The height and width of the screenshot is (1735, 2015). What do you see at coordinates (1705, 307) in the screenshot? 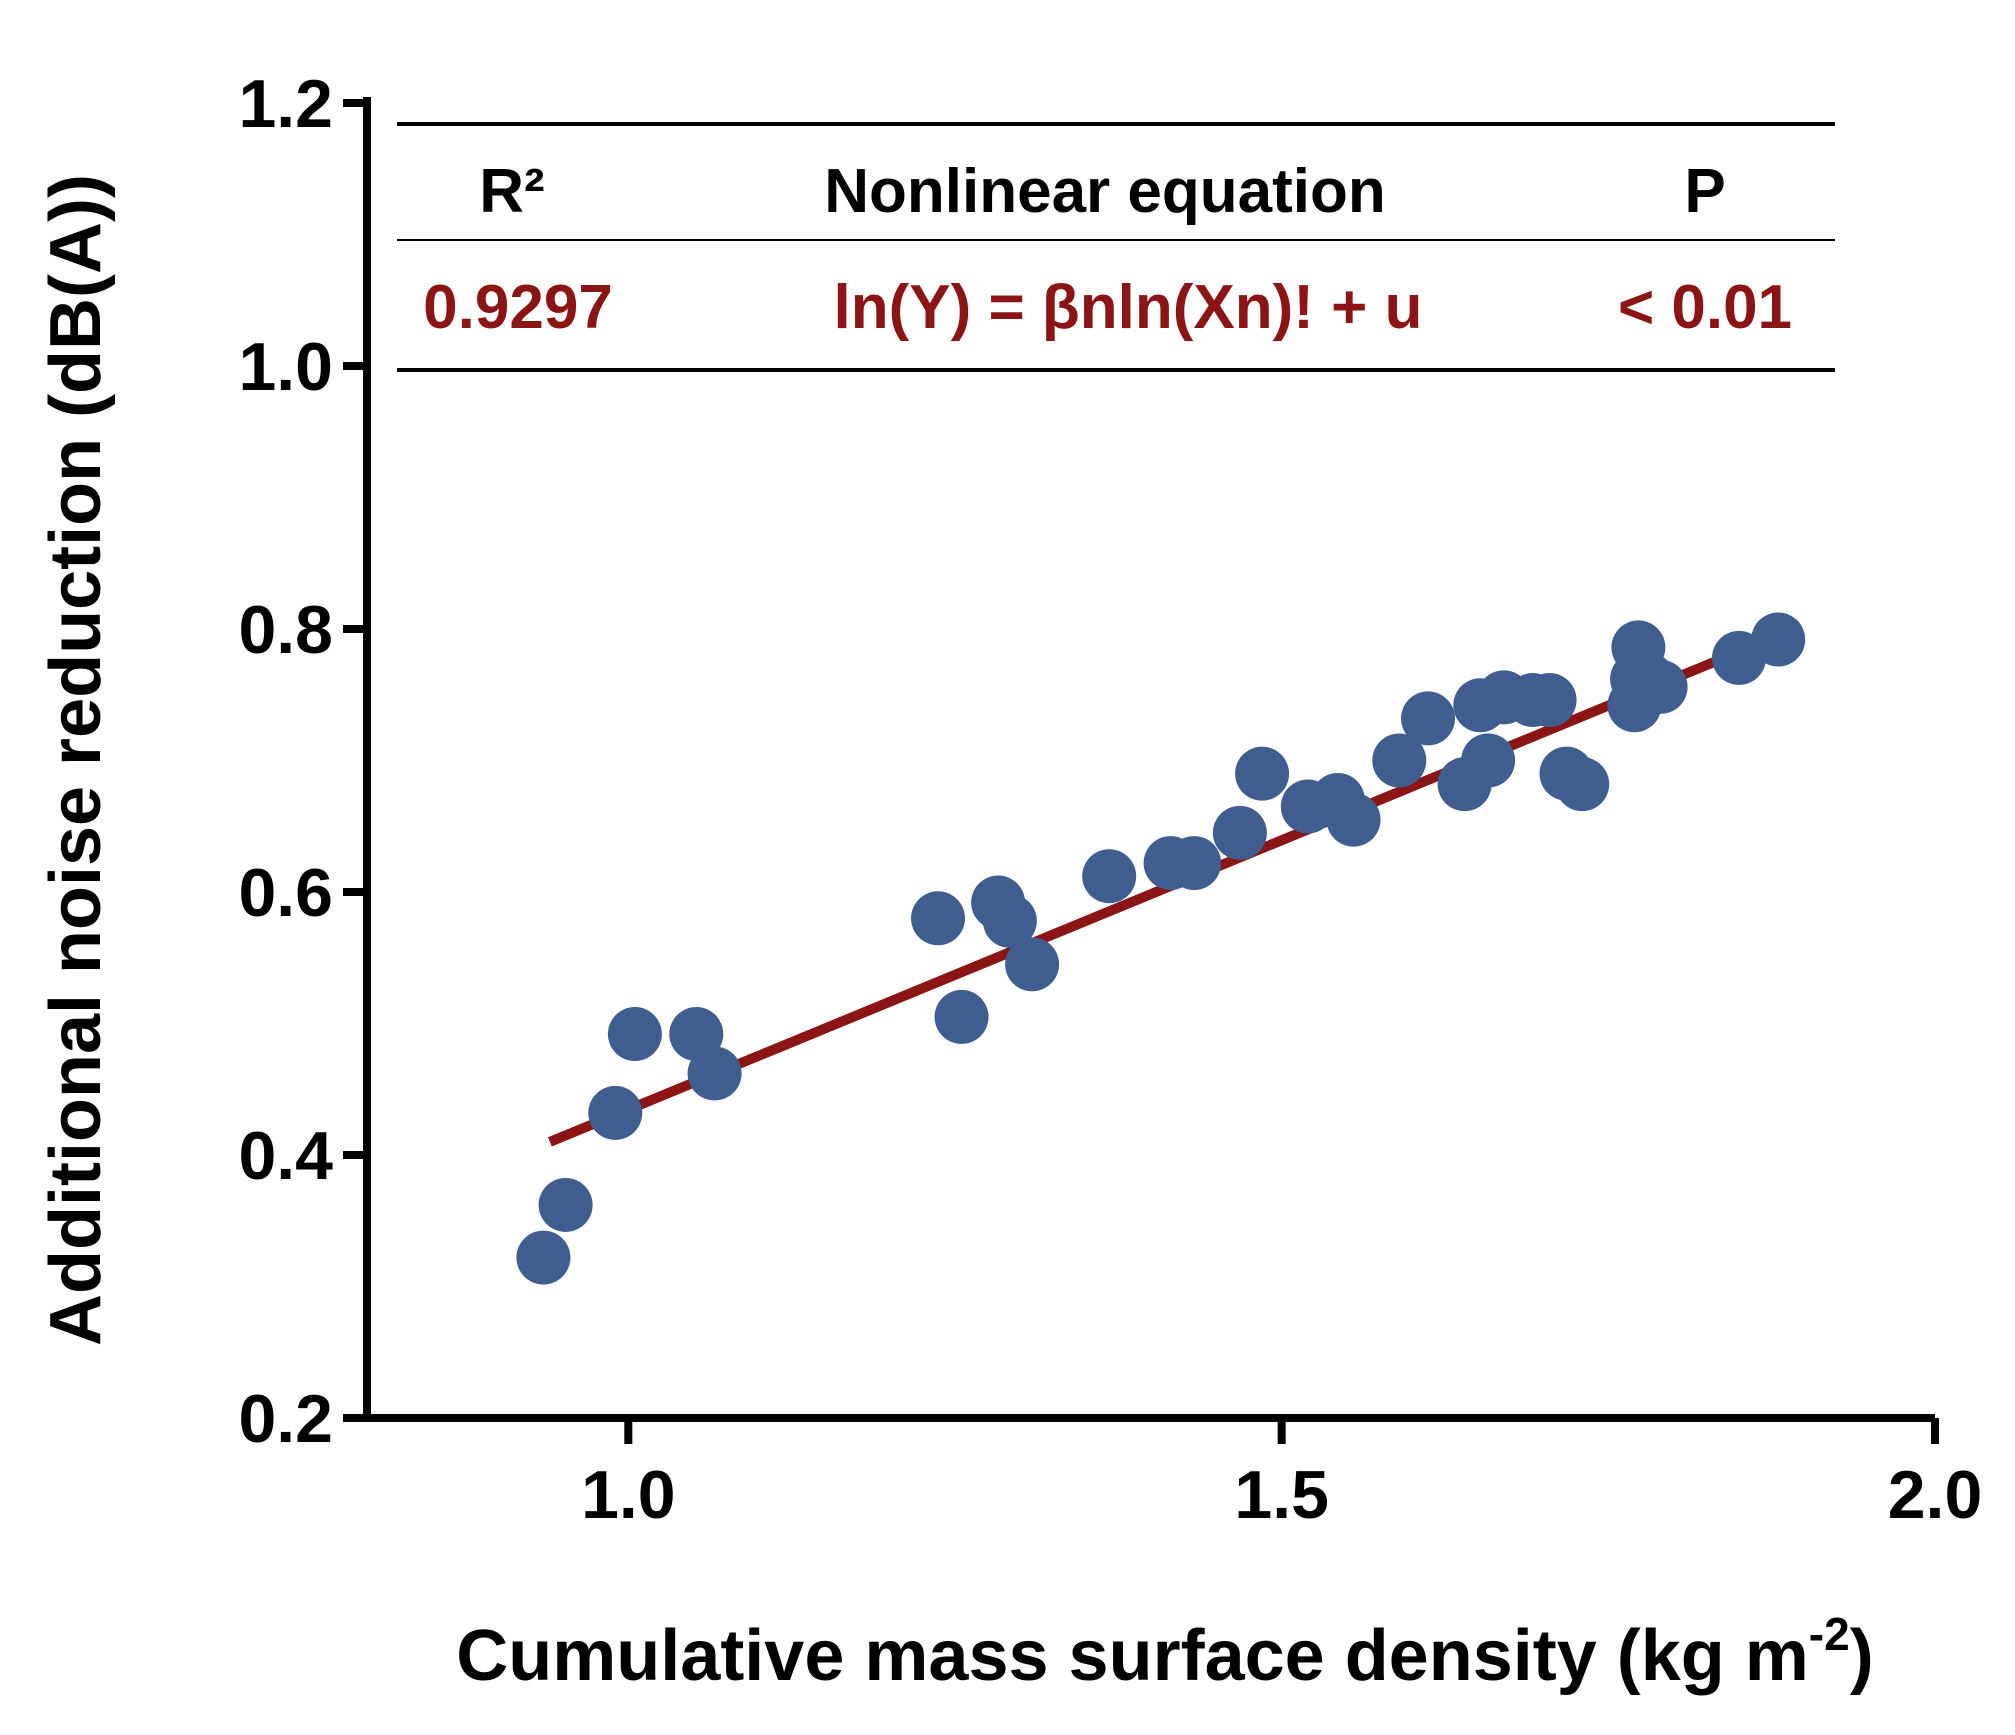
I see `table-value-p: < 0.01` at bounding box center [1705, 307].